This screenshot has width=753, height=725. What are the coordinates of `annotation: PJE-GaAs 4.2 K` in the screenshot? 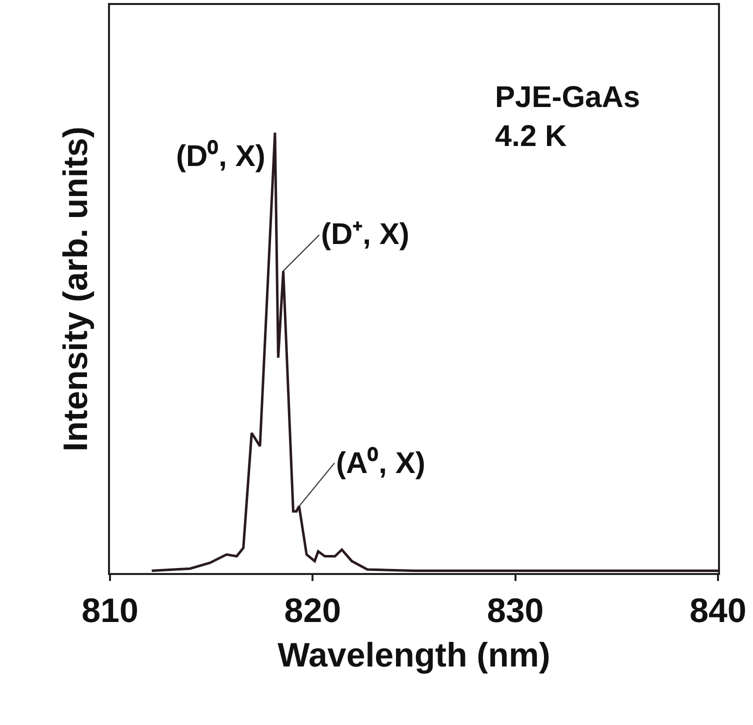 It's located at (567, 117).